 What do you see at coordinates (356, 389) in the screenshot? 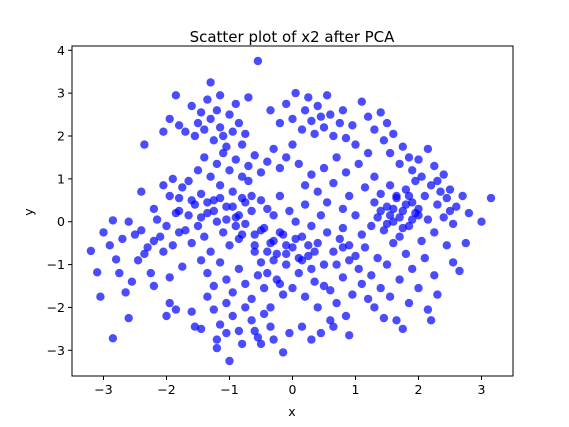
I see `x-tick-label: 1` at bounding box center [356, 389].